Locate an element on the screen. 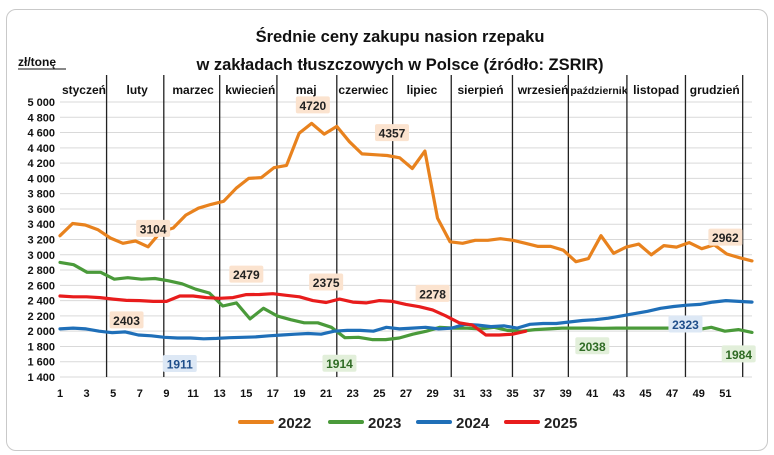 Image resolution: width=774 pixels, height=455 pixels. data-label-text: 2375 is located at coordinates (326, 283).